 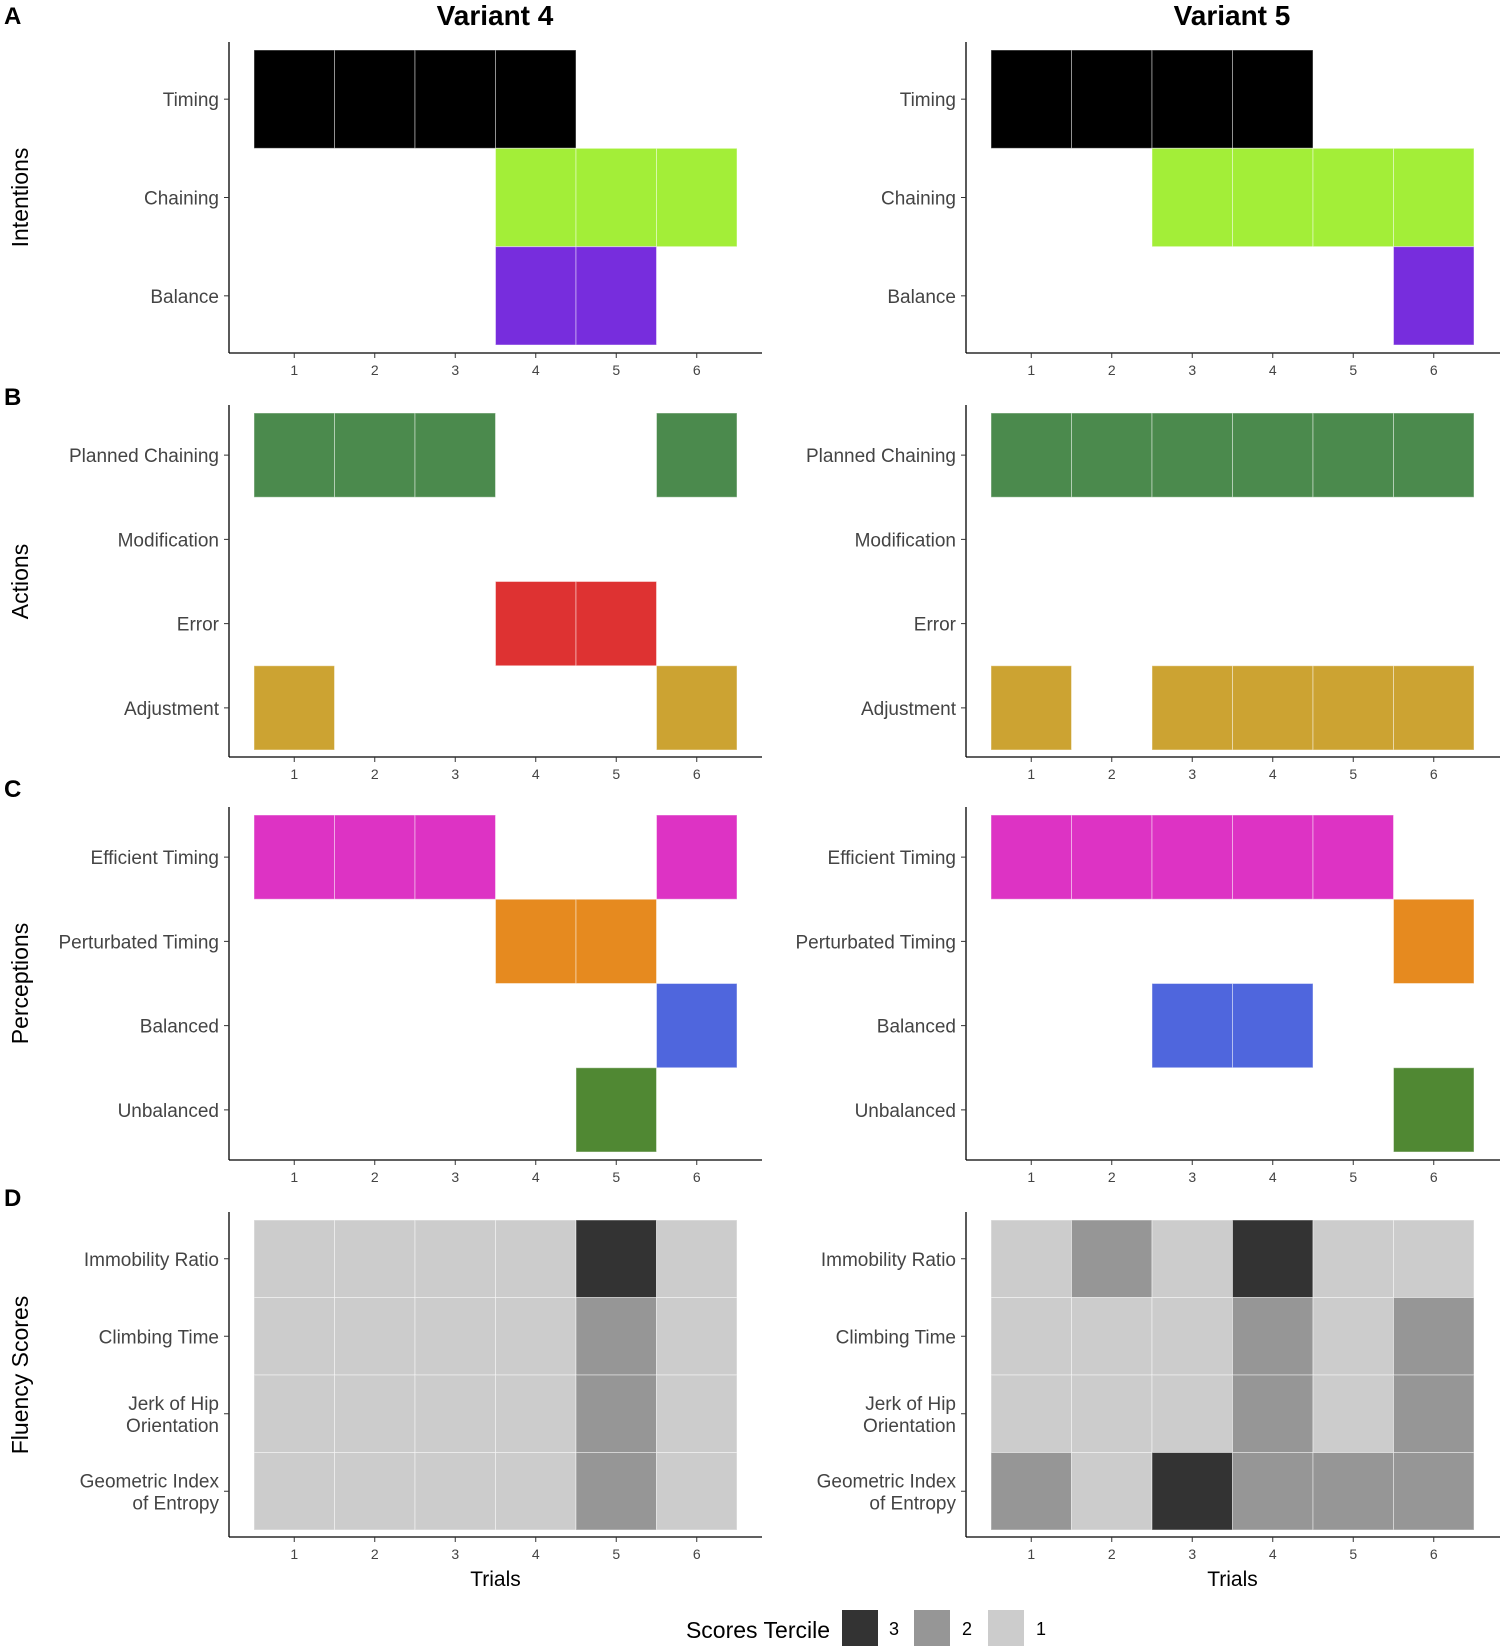 What do you see at coordinates (892, 858) in the screenshot?
I see `row-label: Efficient Timing` at bounding box center [892, 858].